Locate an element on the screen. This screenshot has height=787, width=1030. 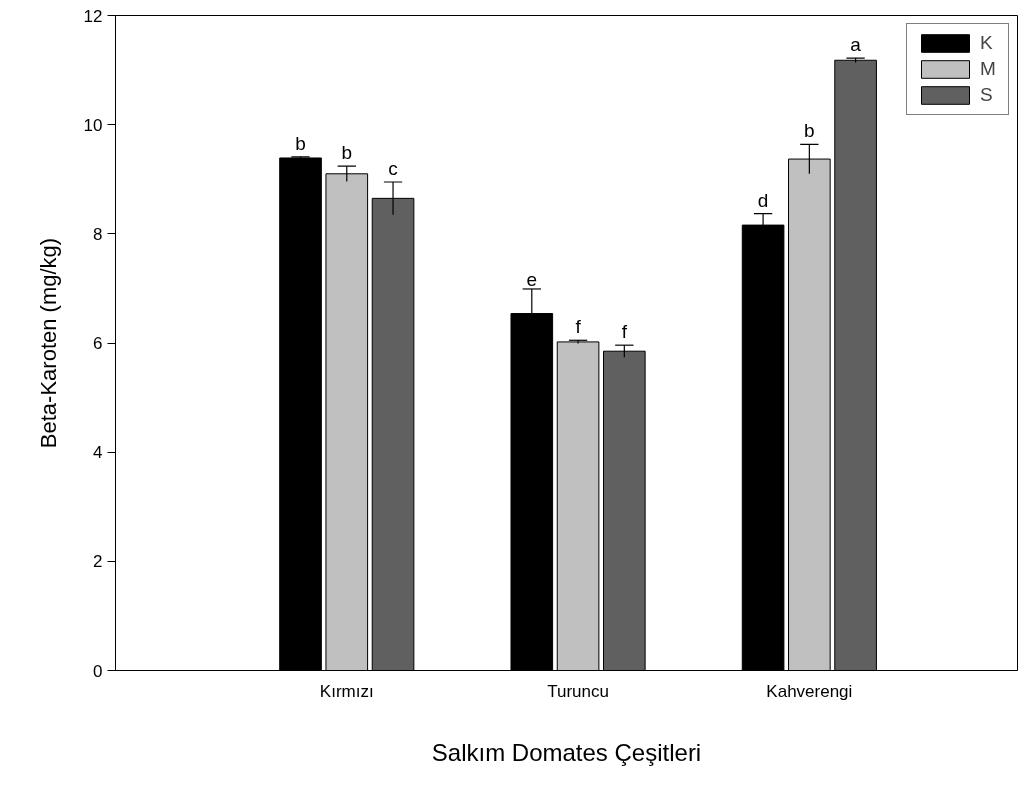
legend-label: K is located at coordinates (987, 43).